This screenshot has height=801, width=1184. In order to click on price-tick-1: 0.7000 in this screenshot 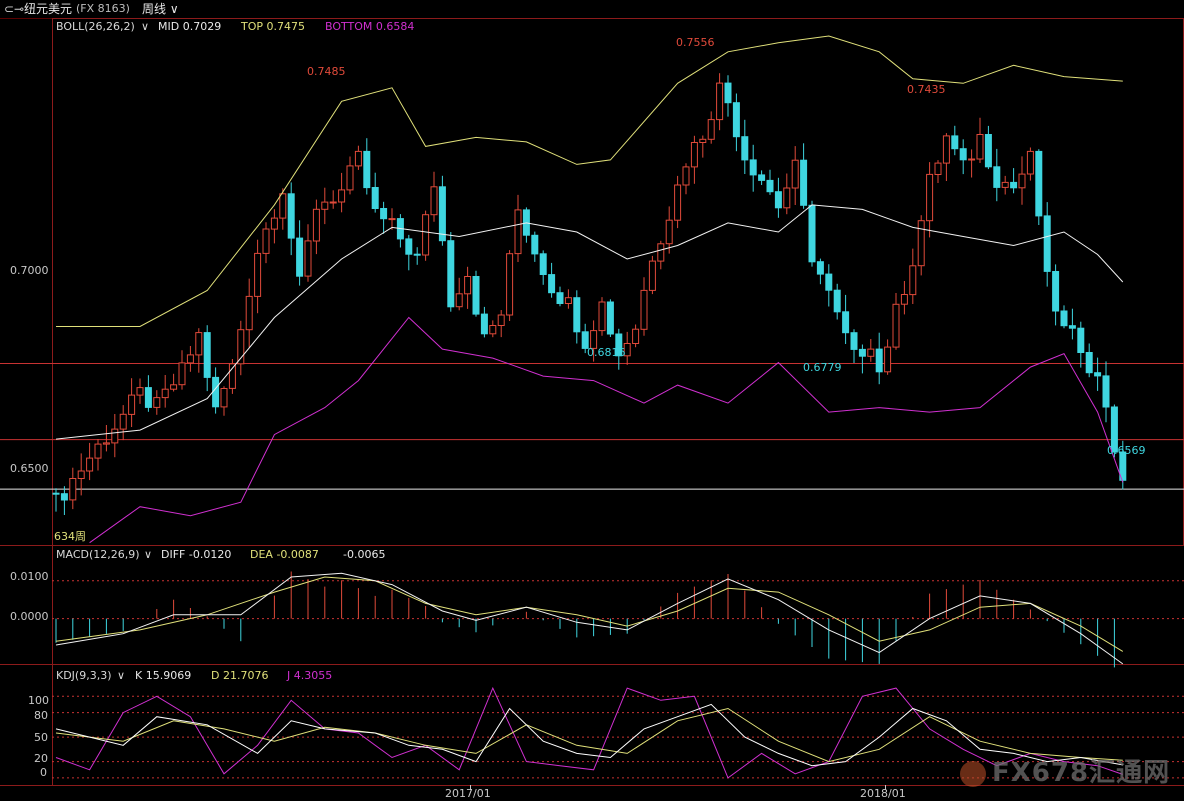, I will do `click(29, 270)`.